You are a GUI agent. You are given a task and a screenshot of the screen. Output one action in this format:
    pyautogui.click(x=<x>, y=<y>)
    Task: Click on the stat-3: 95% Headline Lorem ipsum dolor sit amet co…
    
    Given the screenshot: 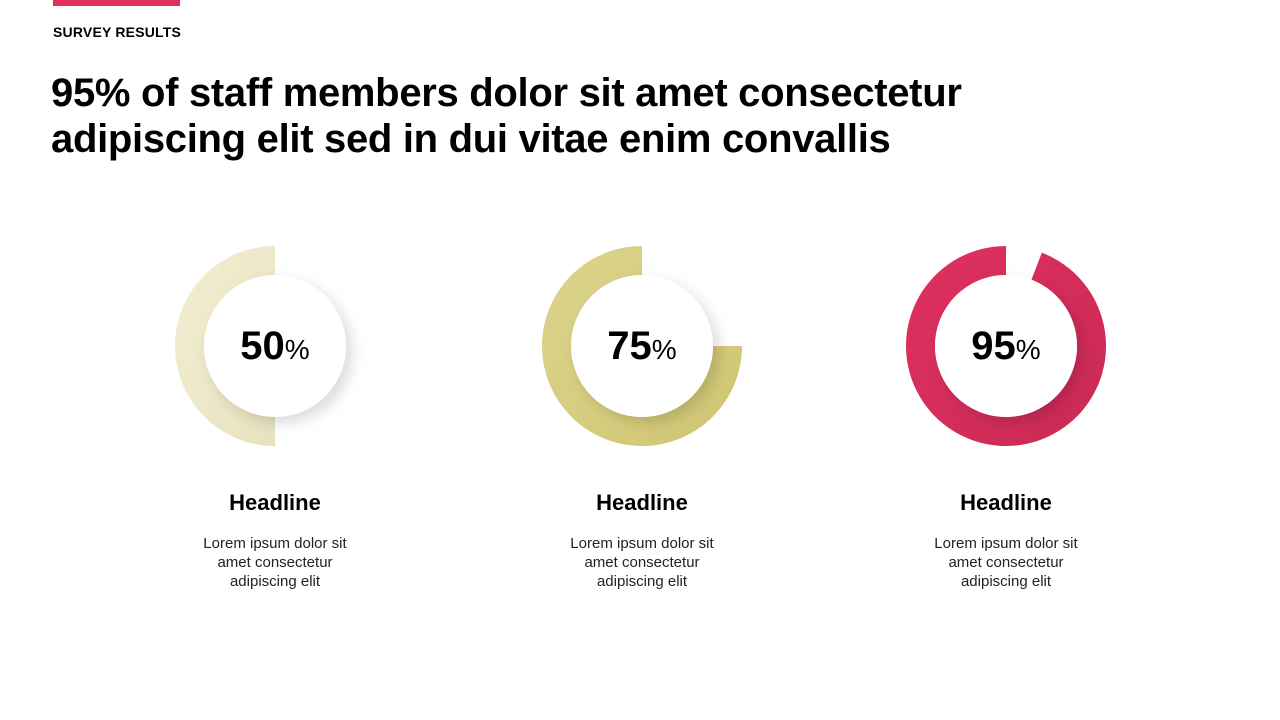 What is the action you would take?
    pyautogui.click(x=1006, y=426)
    